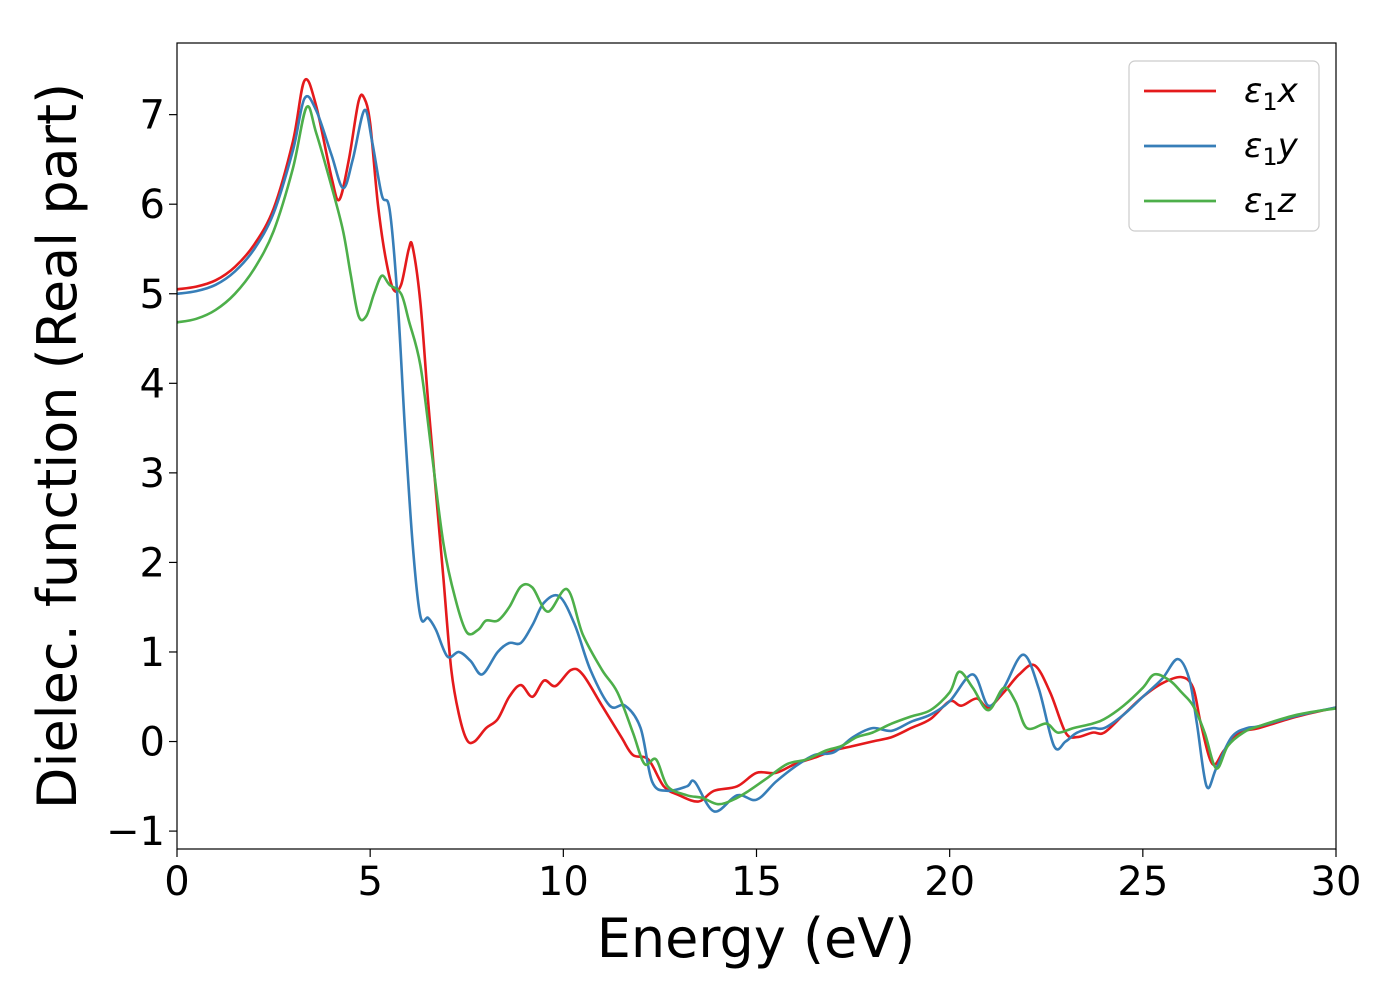 The width and height of the screenshot is (1400, 1000). What do you see at coordinates (369, 882) in the screenshot?
I see `x-tick-label: 5` at bounding box center [369, 882].